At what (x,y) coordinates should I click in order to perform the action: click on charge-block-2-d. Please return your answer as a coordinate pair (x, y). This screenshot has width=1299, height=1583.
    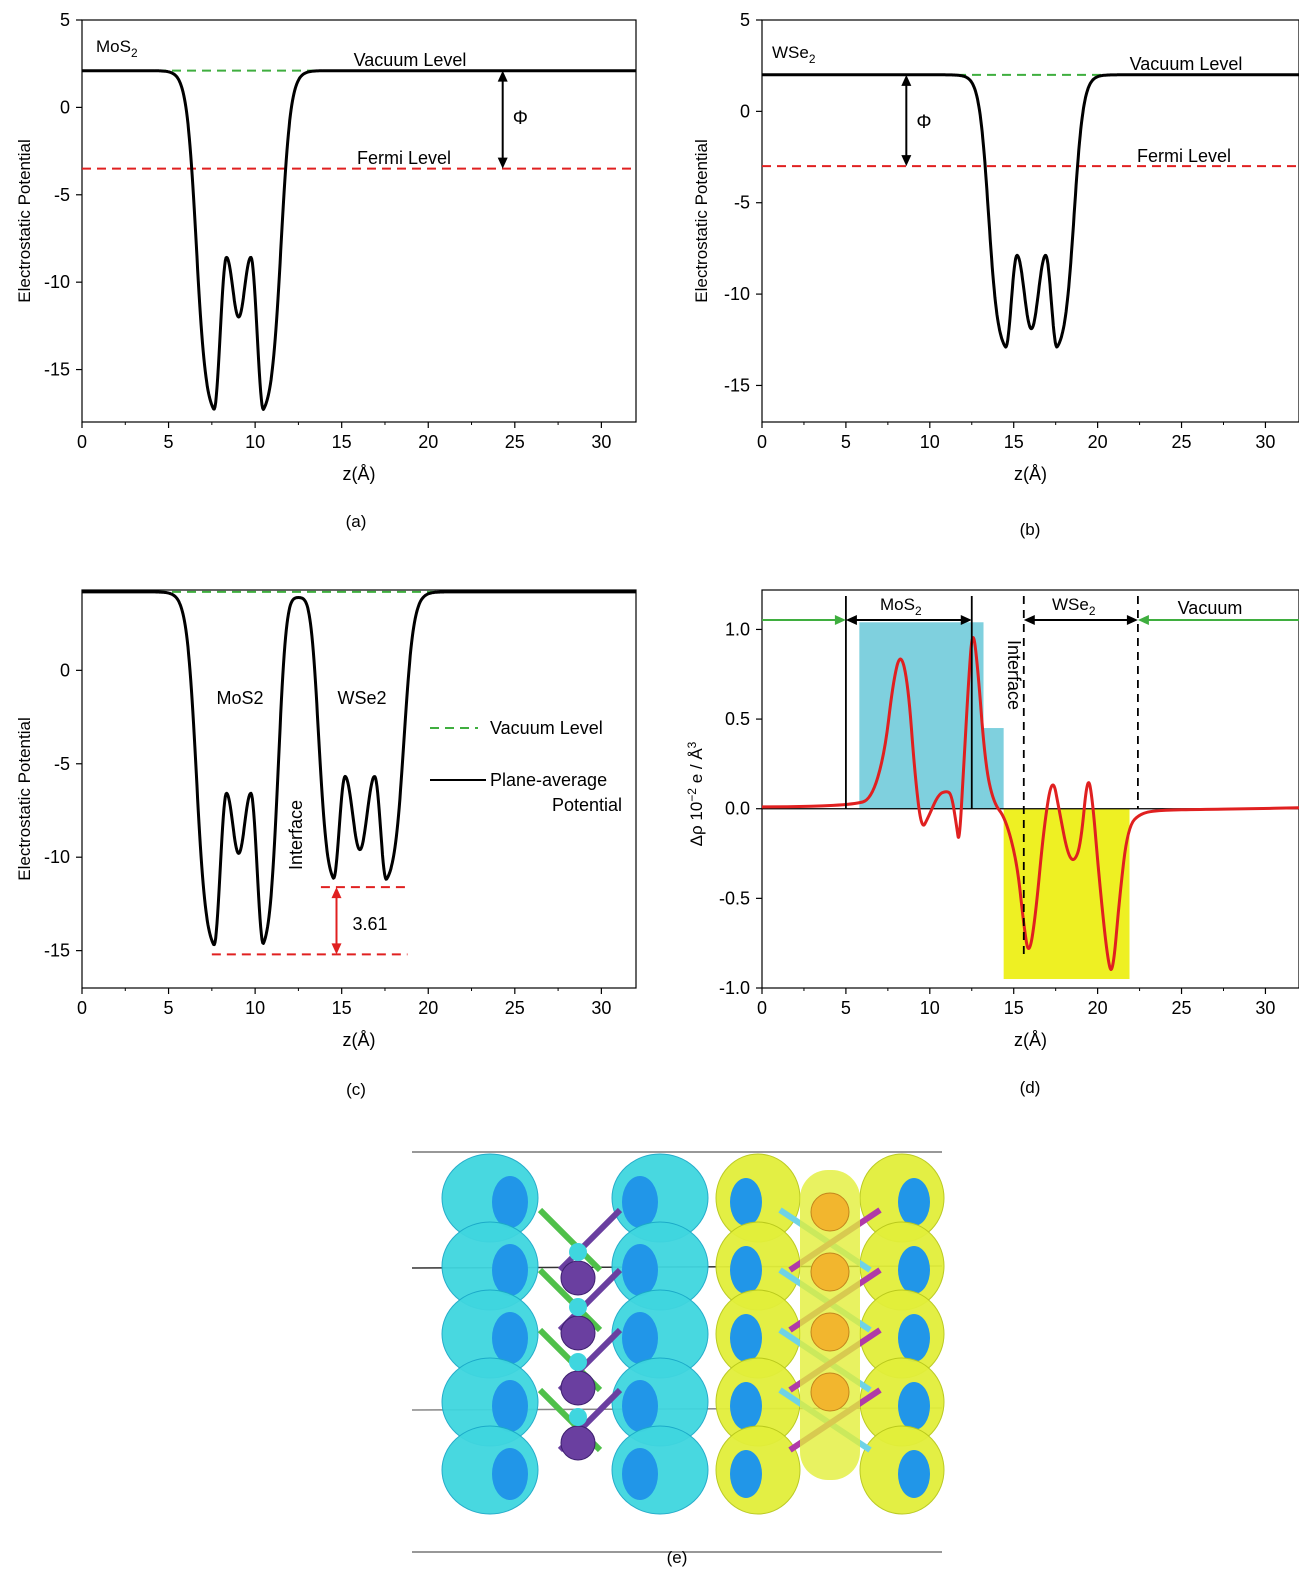
    Looking at the image, I should click on (1066, 894).